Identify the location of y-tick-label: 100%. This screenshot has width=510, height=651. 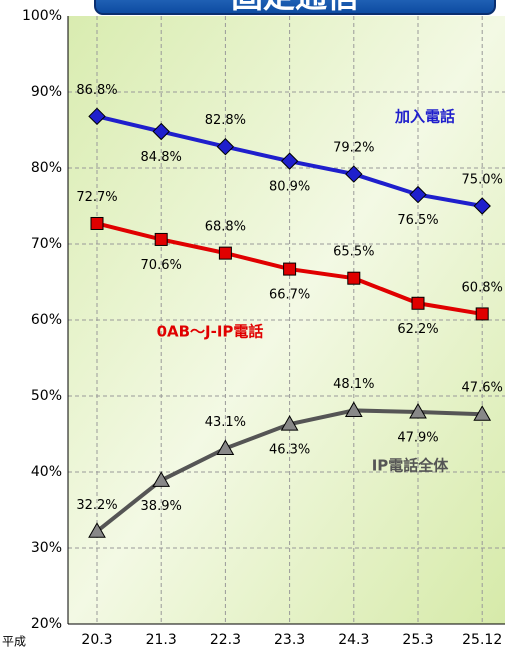
(42, 16).